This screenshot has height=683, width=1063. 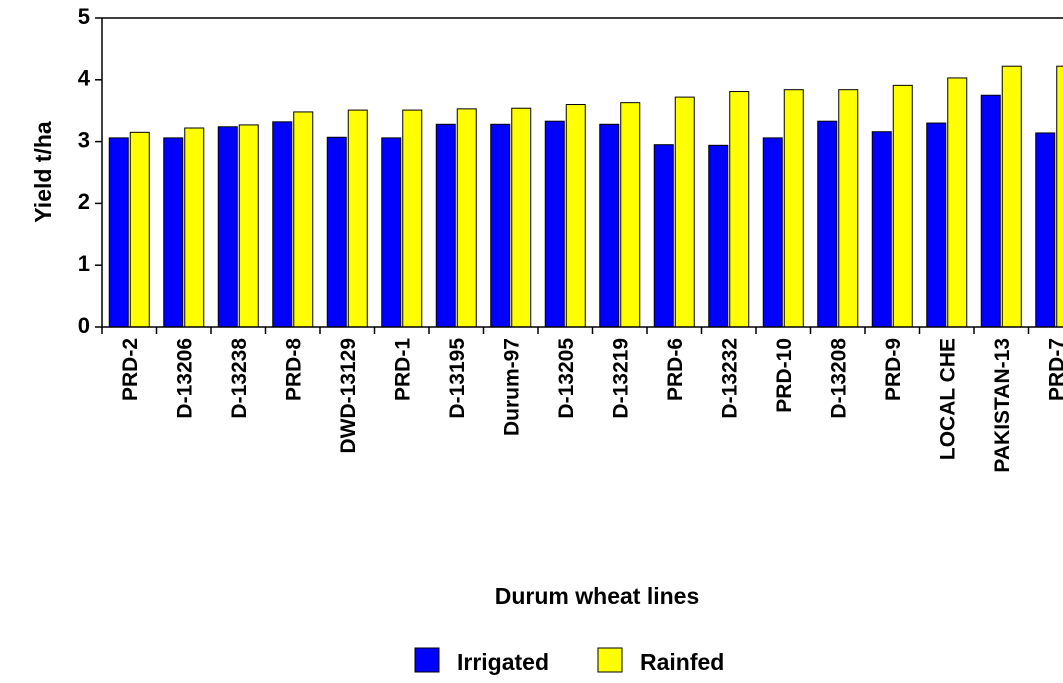 What do you see at coordinates (1054, 369) in the screenshot?
I see `x-tick-label: PRD-7` at bounding box center [1054, 369].